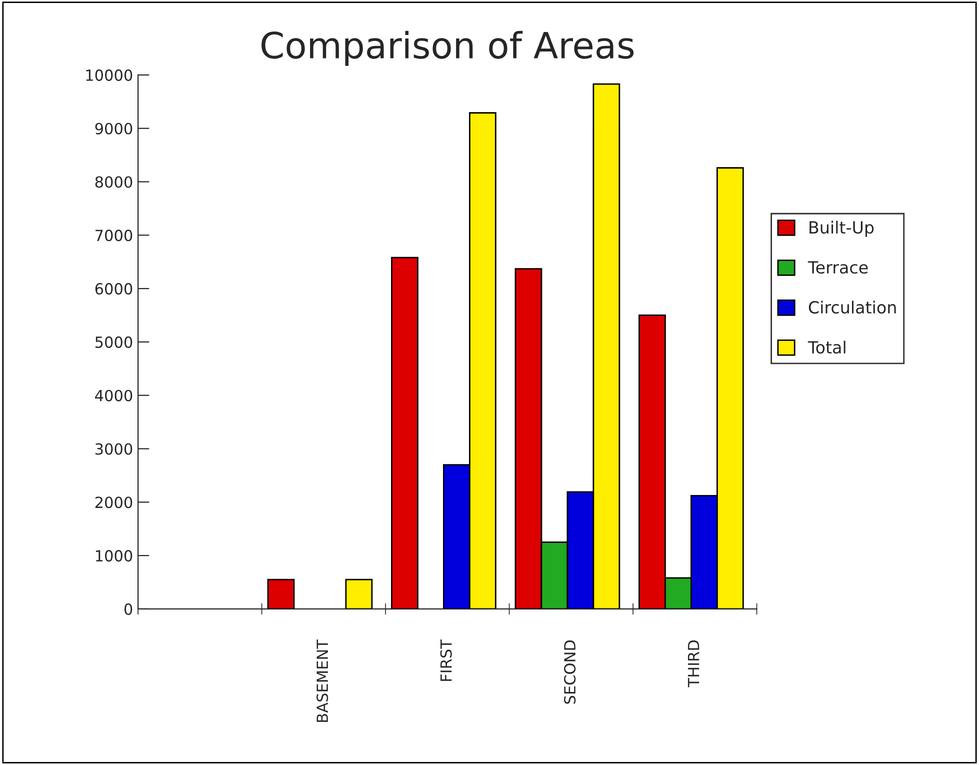  What do you see at coordinates (827, 347) in the screenshot?
I see `legend-label: Total` at bounding box center [827, 347].